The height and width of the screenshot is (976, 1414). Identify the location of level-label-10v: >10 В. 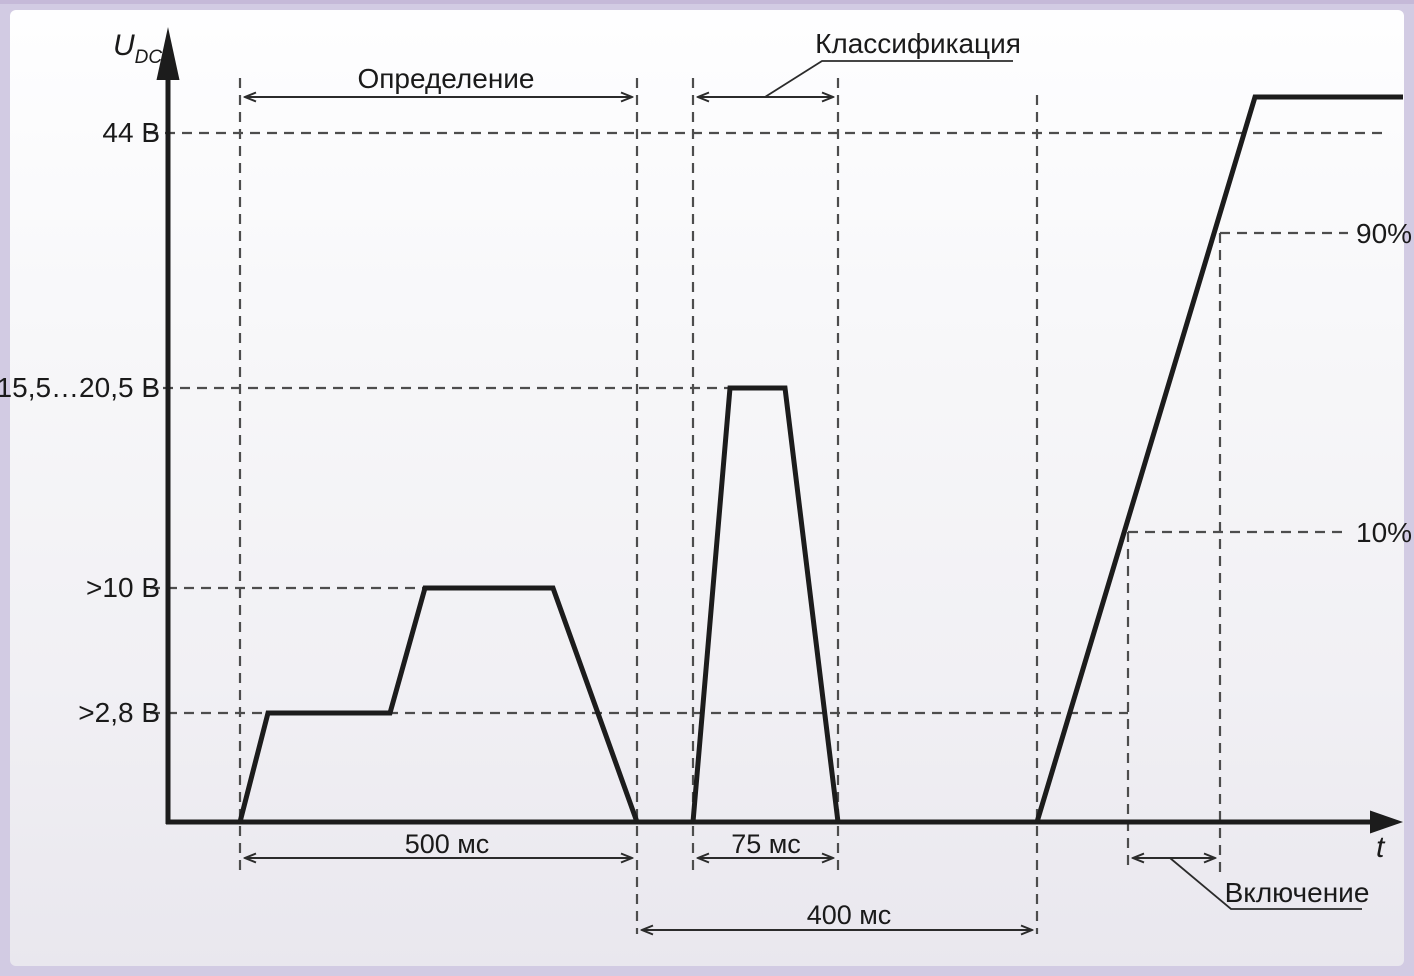
(123, 587).